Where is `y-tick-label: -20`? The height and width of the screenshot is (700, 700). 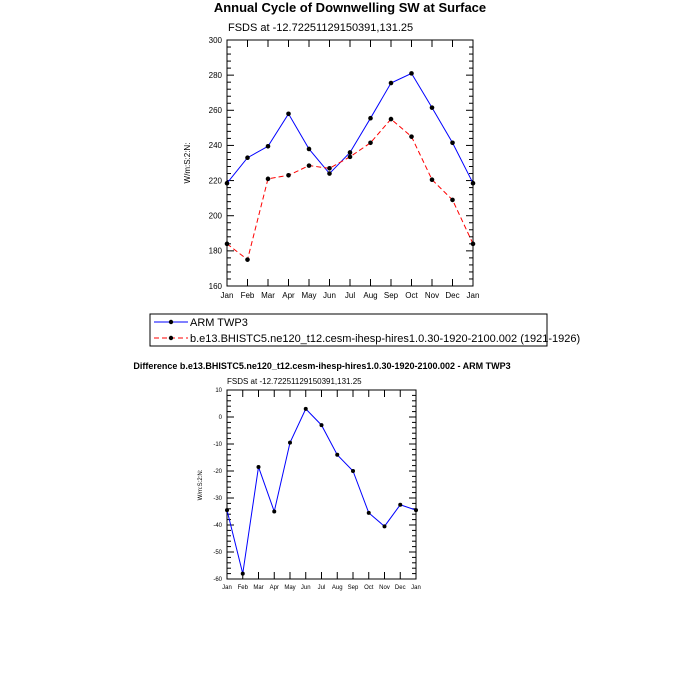 y-tick-label: -20 is located at coordinates (217, 472).